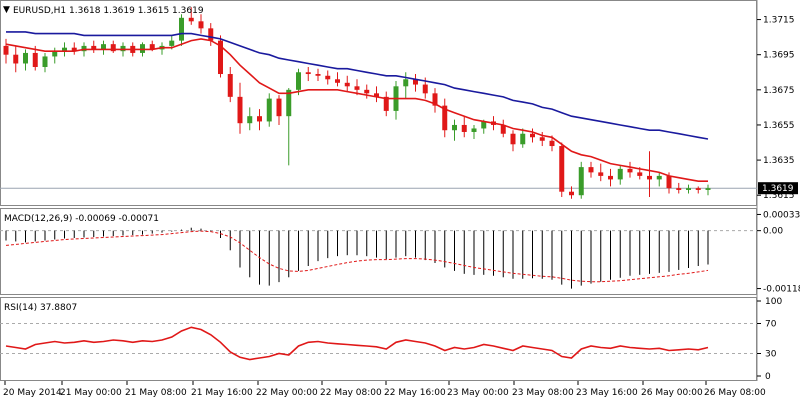 This screenshot has width=800, height=400. What do you see at coordinates (32, 393) in the screenshot?
I see `time-tick-label: 20 May 2014` at bounding box center [32, 393].